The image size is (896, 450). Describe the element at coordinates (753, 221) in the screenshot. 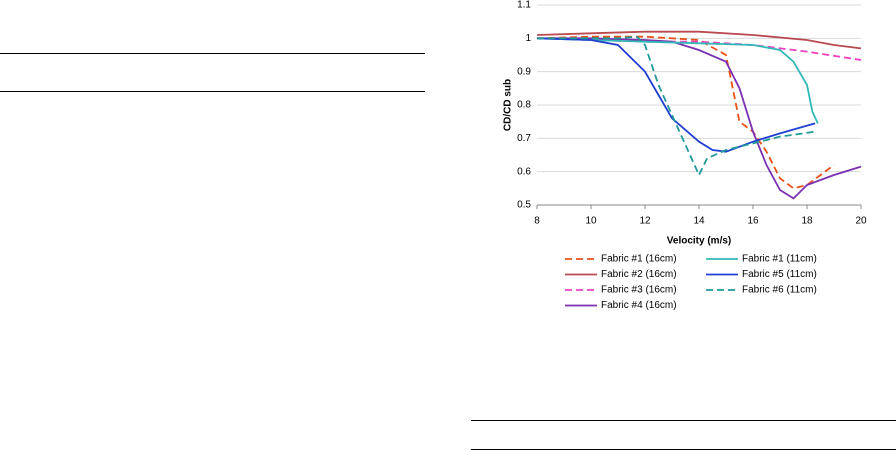

I see `x-tick-label: 16` at that location.